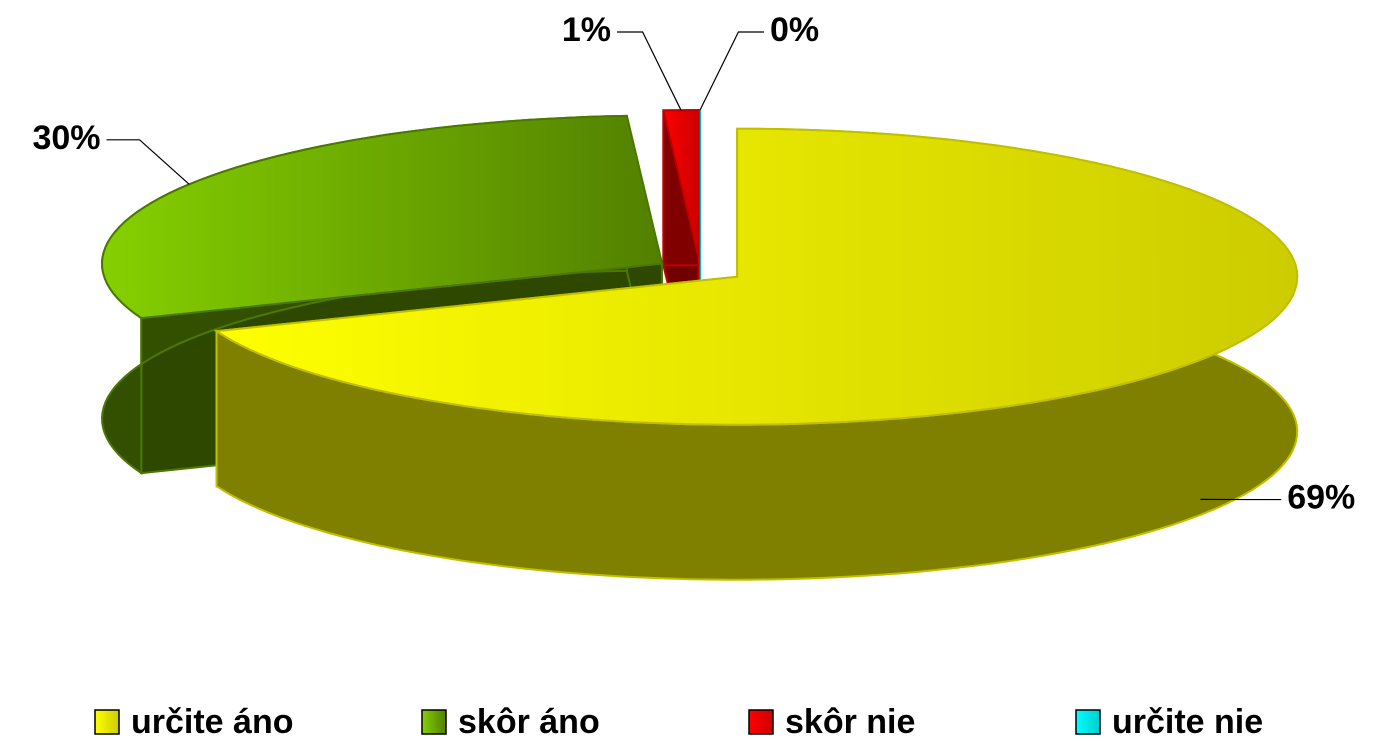  Describe the element at coordinates (529, 722) in the screenshot. I see `legend-label: skôr áno` at that location.